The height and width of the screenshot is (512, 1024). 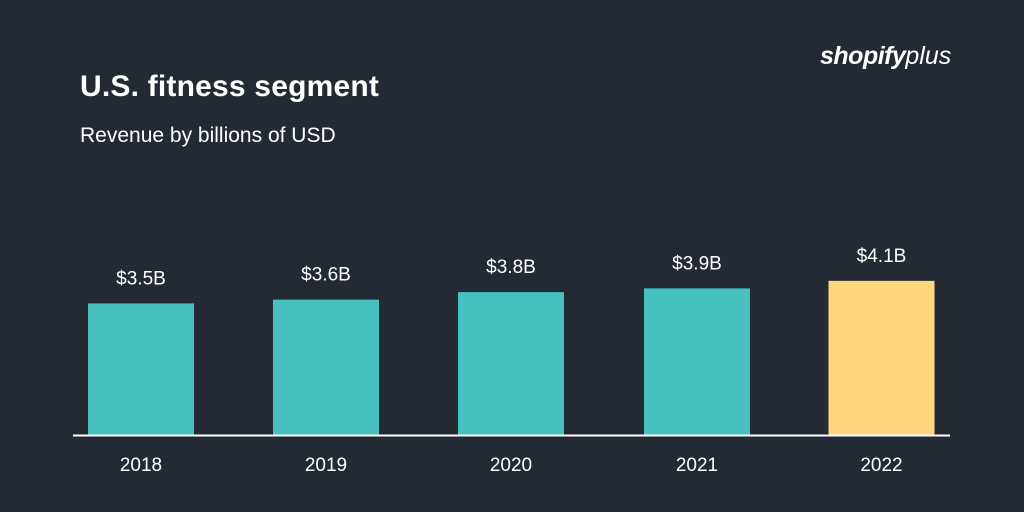 I want to click on chart-title: U.S. fitness segment, so click(x=230, y=86).